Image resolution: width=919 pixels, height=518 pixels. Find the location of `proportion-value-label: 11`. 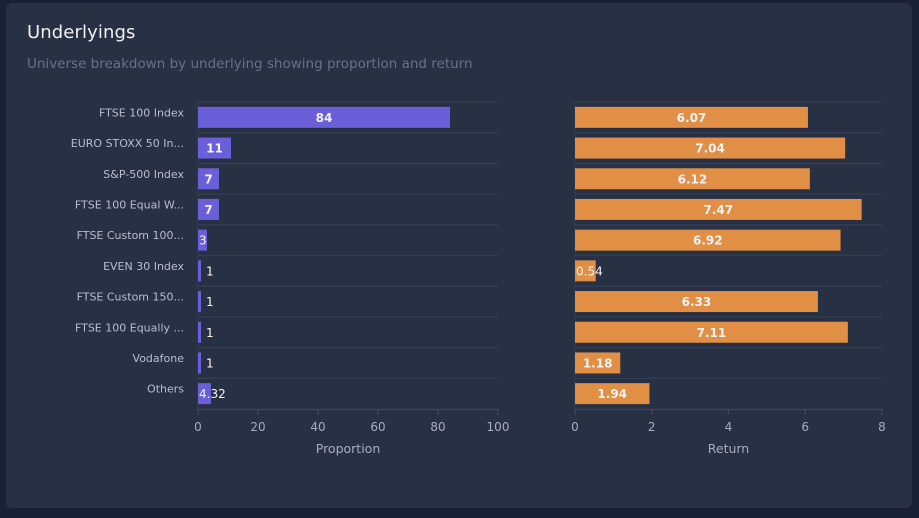

proportion-value-label: 11 is located at coordinates (214, 149).